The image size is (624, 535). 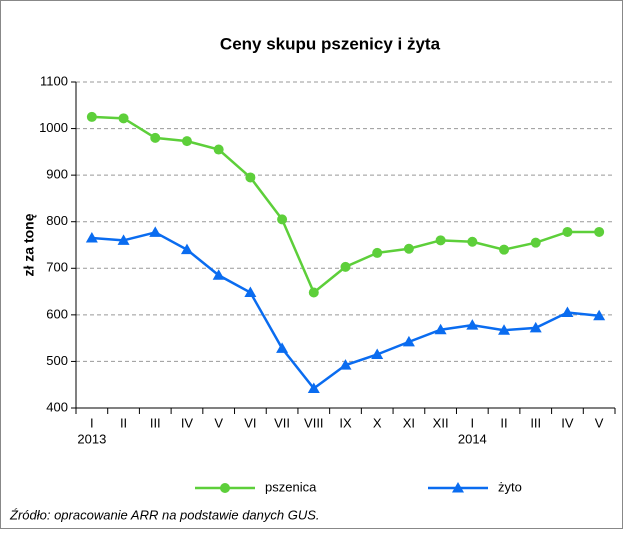 I want to click on y-tick-label: 600, so click(x=57, y=313).